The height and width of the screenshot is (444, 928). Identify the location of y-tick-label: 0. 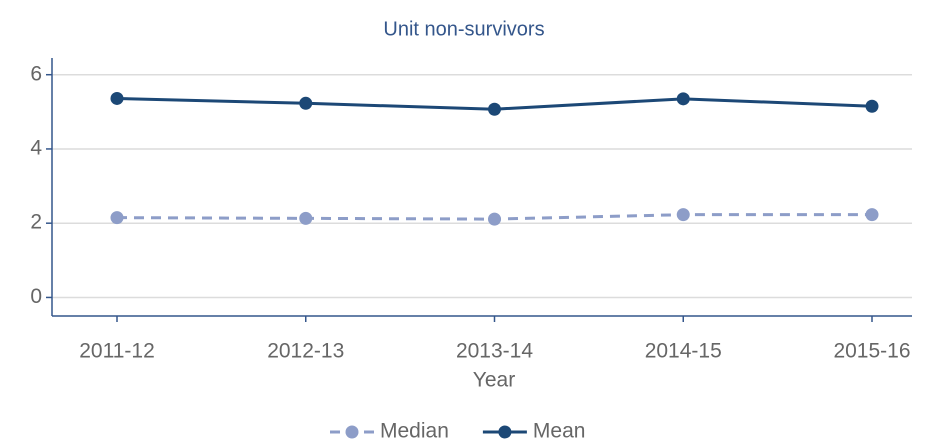
(36, 296).